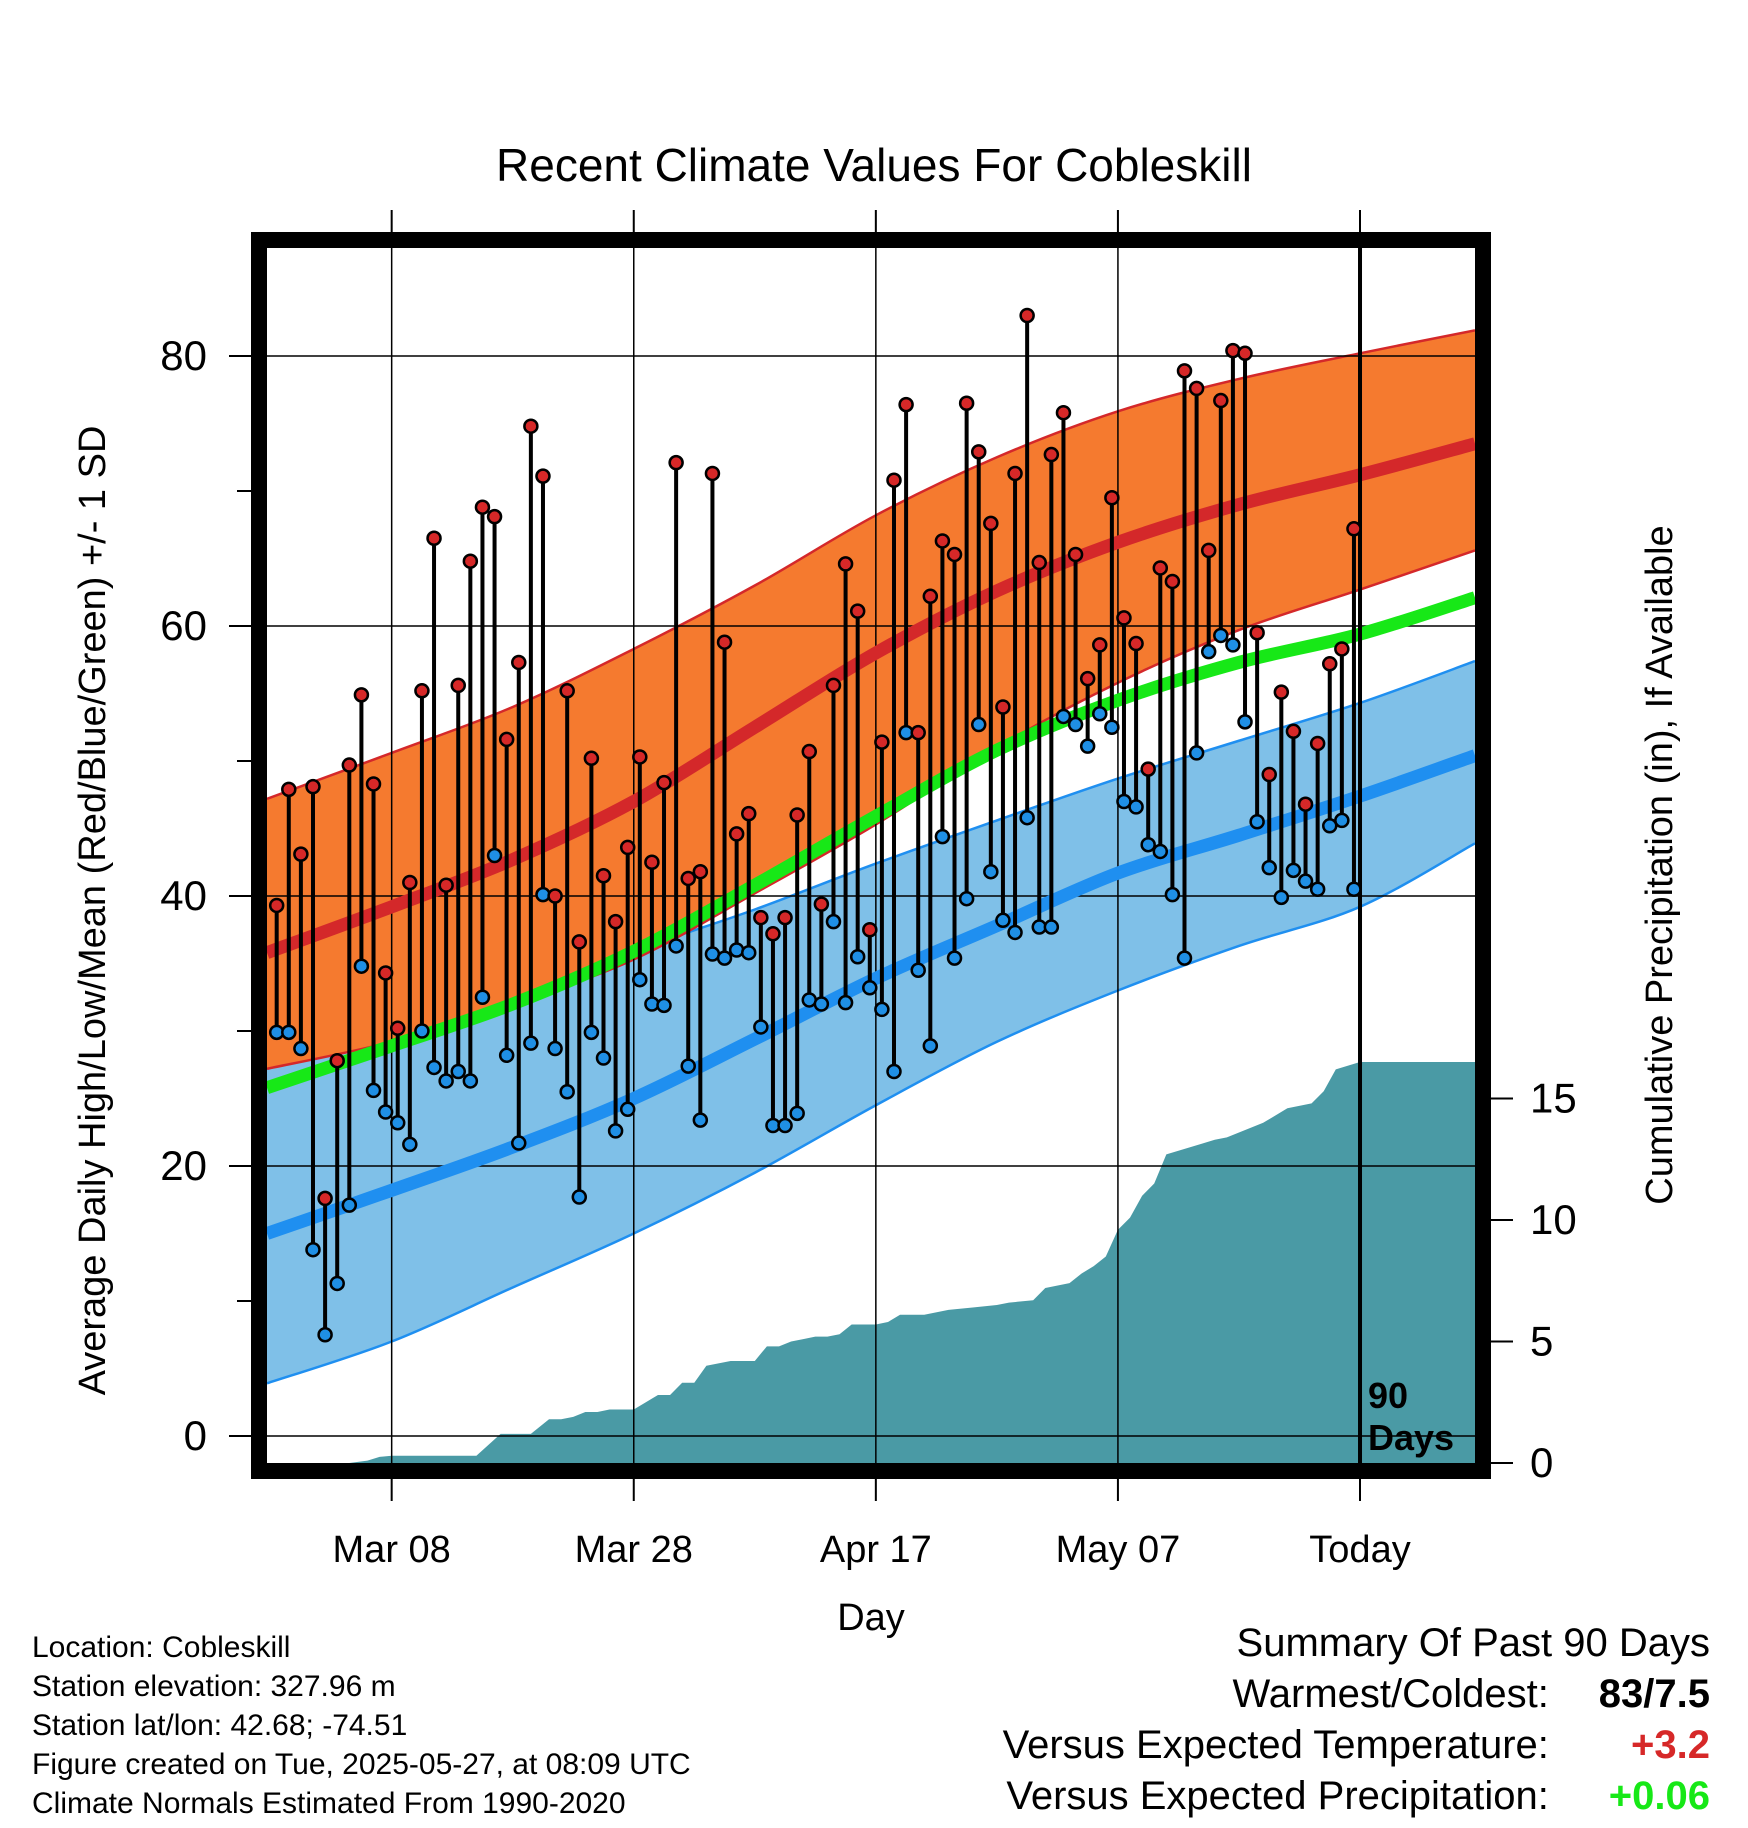 The image size is (1748, 1828). Describe the element at coordinates (1654, 1694) in the screenshot. I see `summary-warmest-value: 83/7.5` at that location.